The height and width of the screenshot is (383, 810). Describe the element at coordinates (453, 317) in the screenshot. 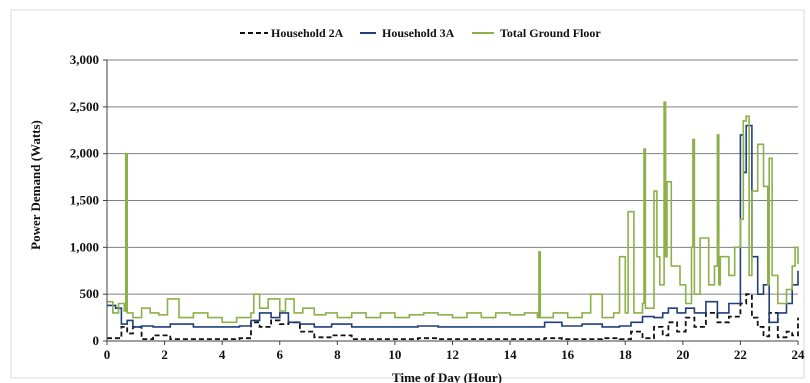

I see `series-line-household-2a` at that location.